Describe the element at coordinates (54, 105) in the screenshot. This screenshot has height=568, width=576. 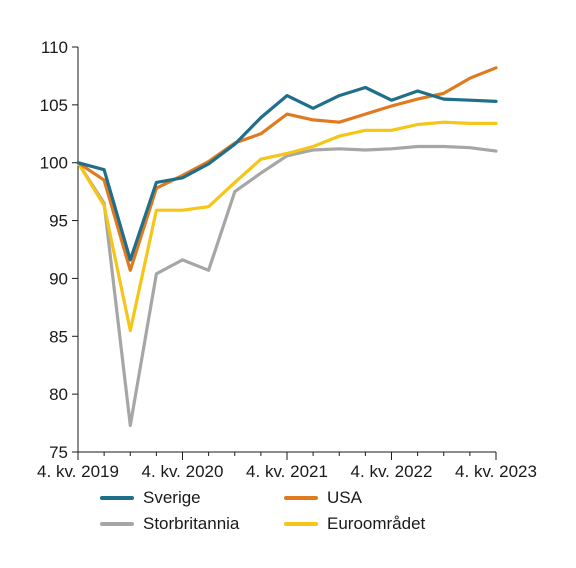
I see `y-tick-label: 105` at that location.